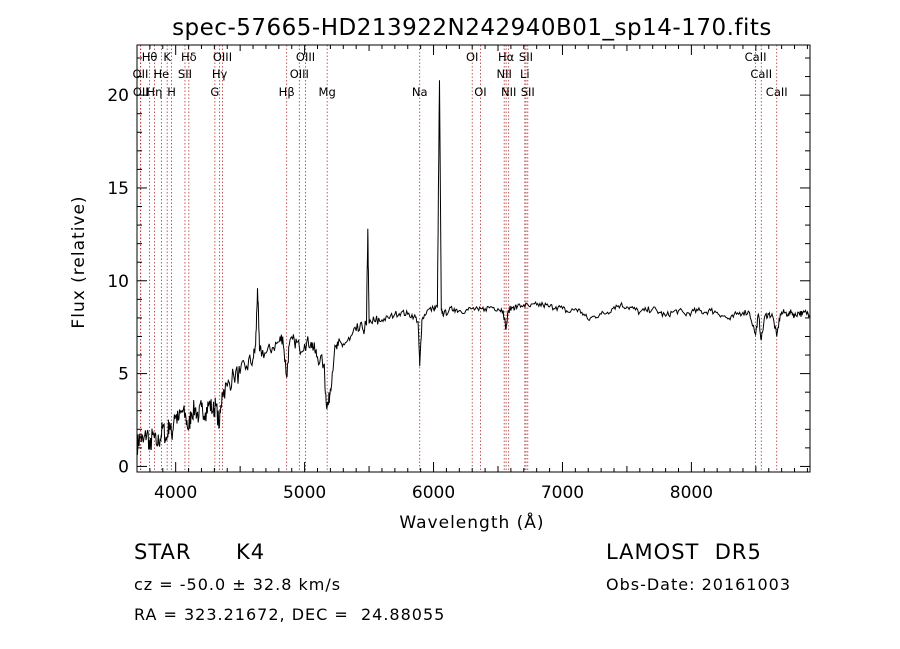 This screenshot has height=649, width=900. I want to click on x-tick-label: 8000, so click(691, 493).